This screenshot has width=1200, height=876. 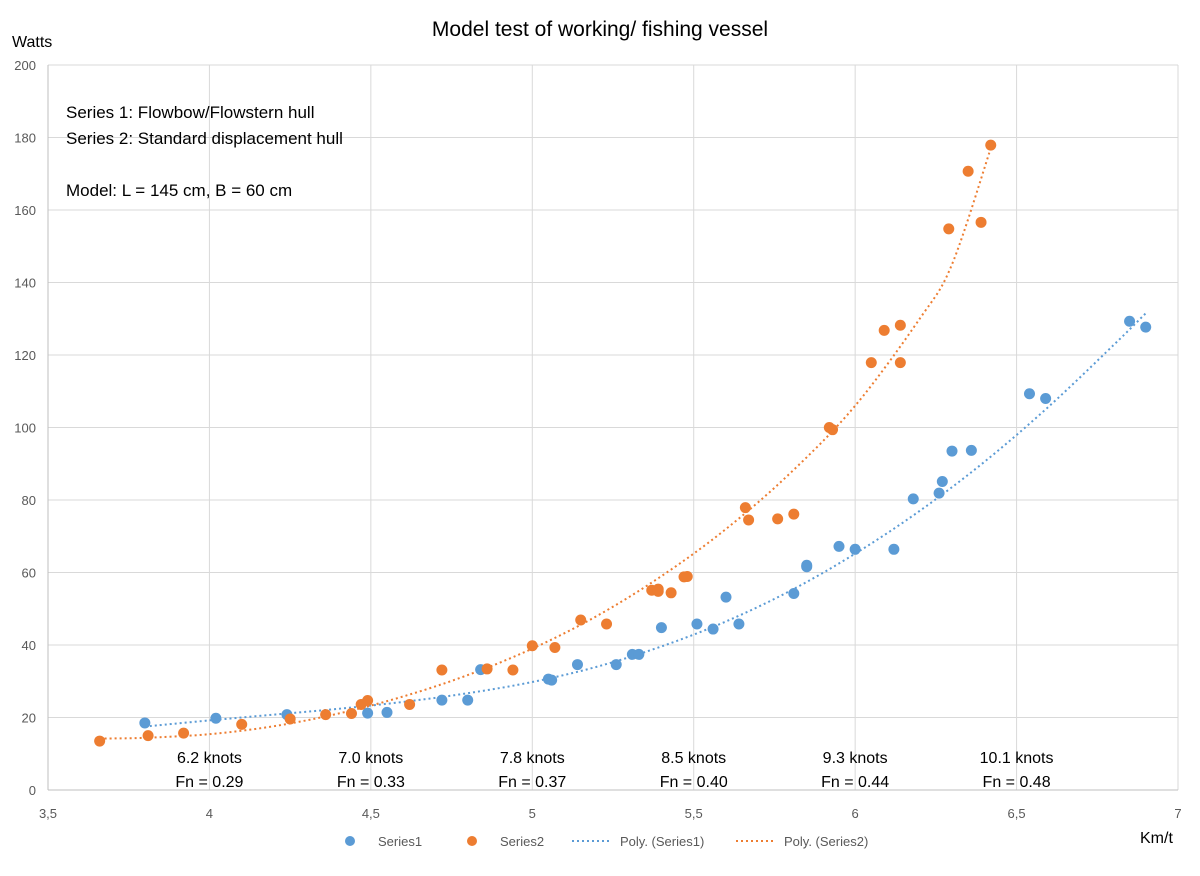 I want to click on legend-item: Poly. (Series1), so click(x=638, y=841).